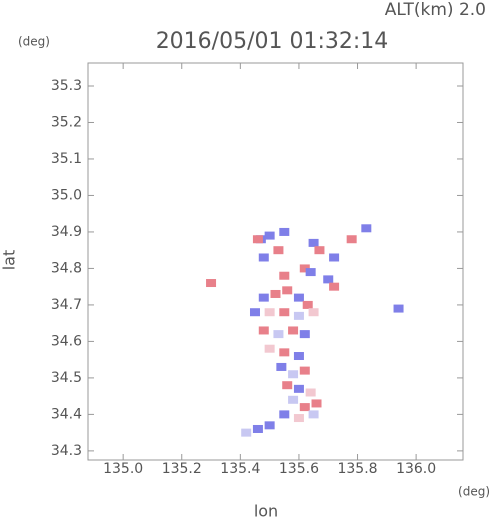 This screenshot has height=521, width=491. Describe the element at coordinates (66, 341) in the screenshot. I see `y-tick-label: 34.6` at that location.